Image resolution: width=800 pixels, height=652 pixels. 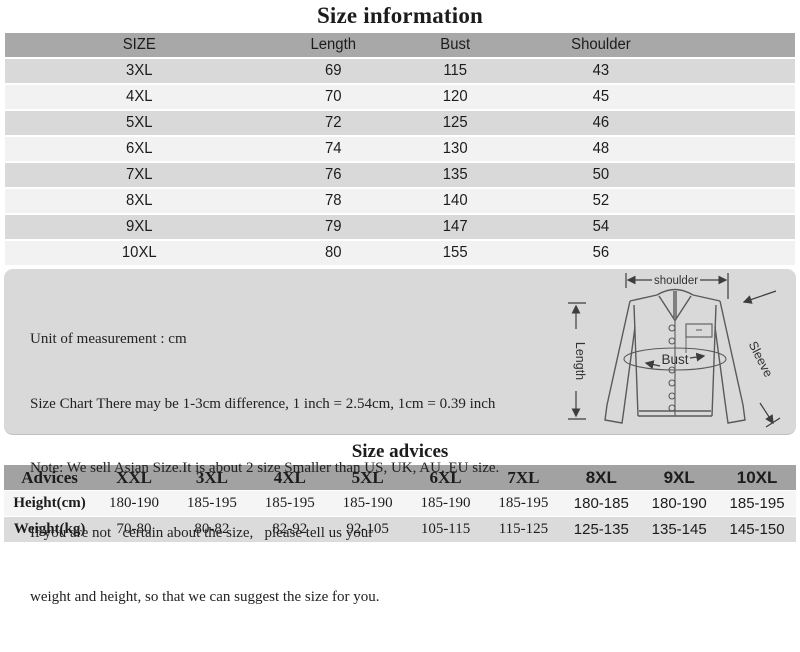 I want to click on shoulder-cell: 50, so click(x=601, y=174).